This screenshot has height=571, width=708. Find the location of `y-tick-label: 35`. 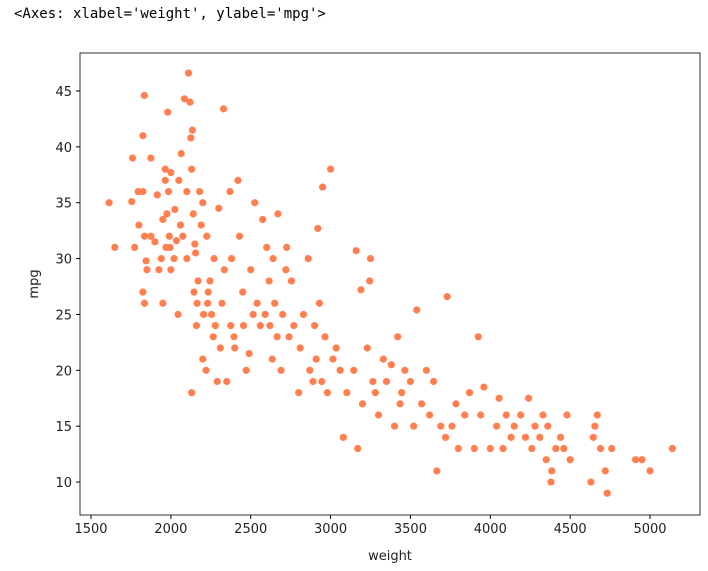

y-tick-label: 35 is located at coordinates (63, 204).